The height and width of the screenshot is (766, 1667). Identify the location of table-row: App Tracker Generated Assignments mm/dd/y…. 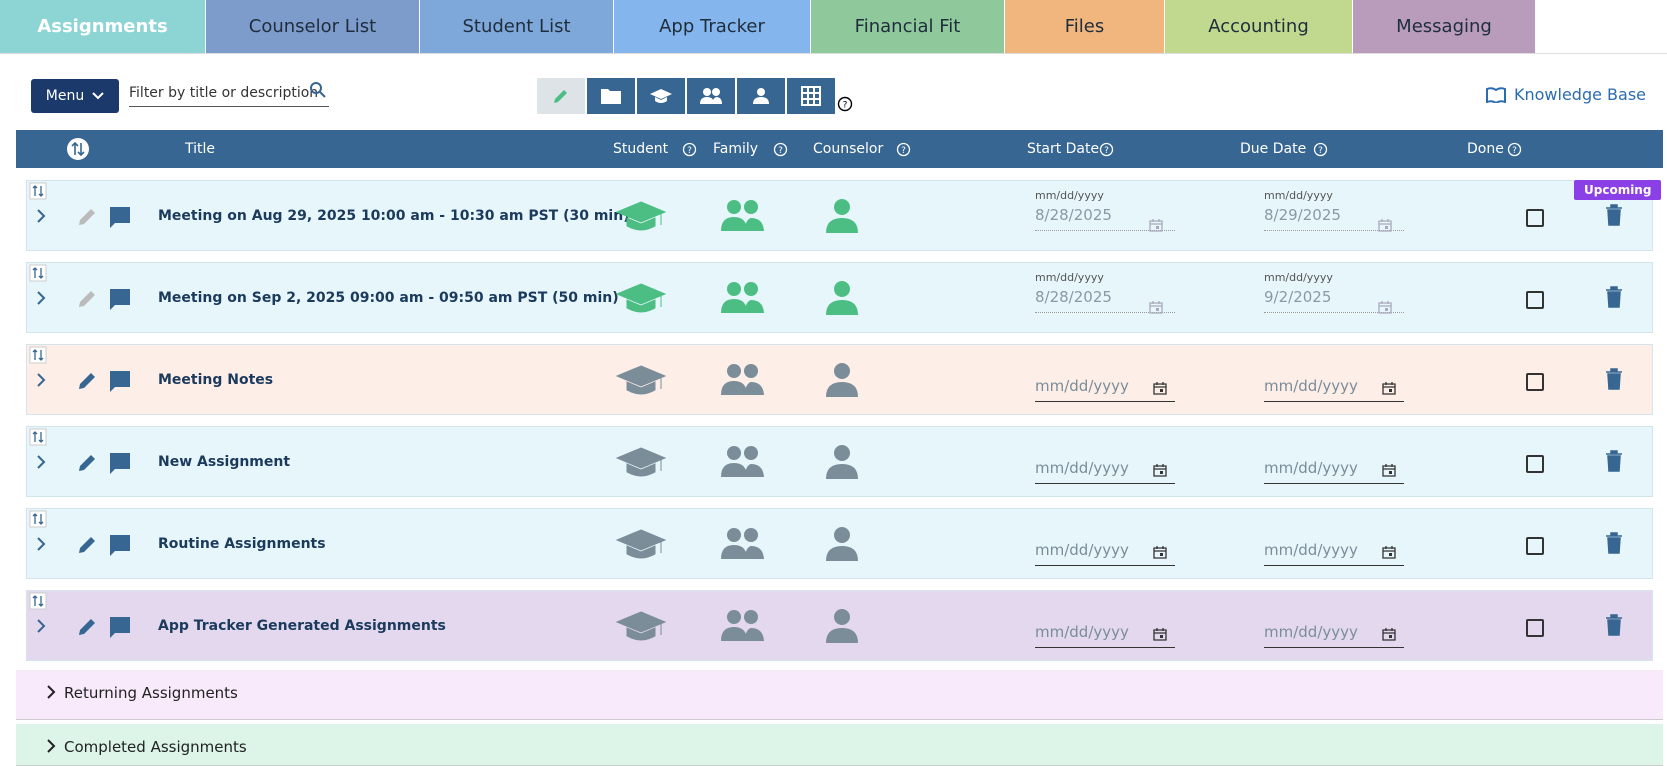
(839, 625).